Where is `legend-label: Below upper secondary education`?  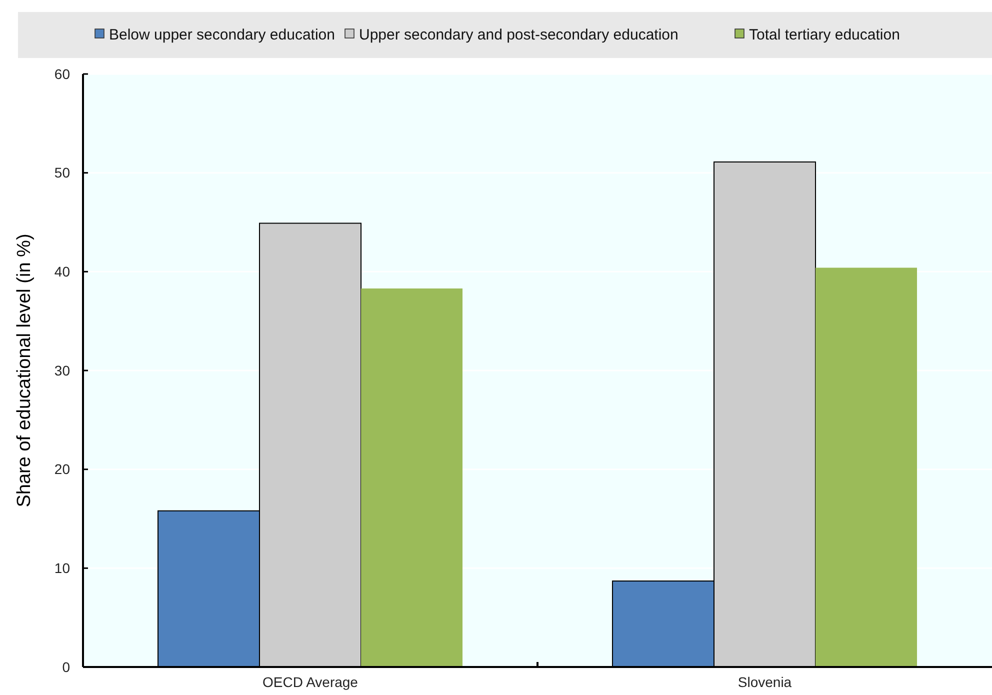 legend-label: Below upper secondary education is located at coordinates (222, 35).